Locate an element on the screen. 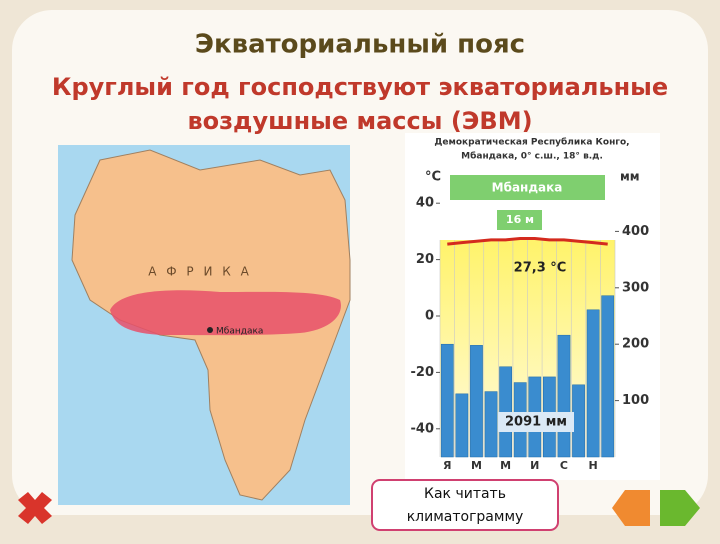 Image resolution: width=720 pixels, height=544 pixels. next-arrow is located at coordinates (680, 508).